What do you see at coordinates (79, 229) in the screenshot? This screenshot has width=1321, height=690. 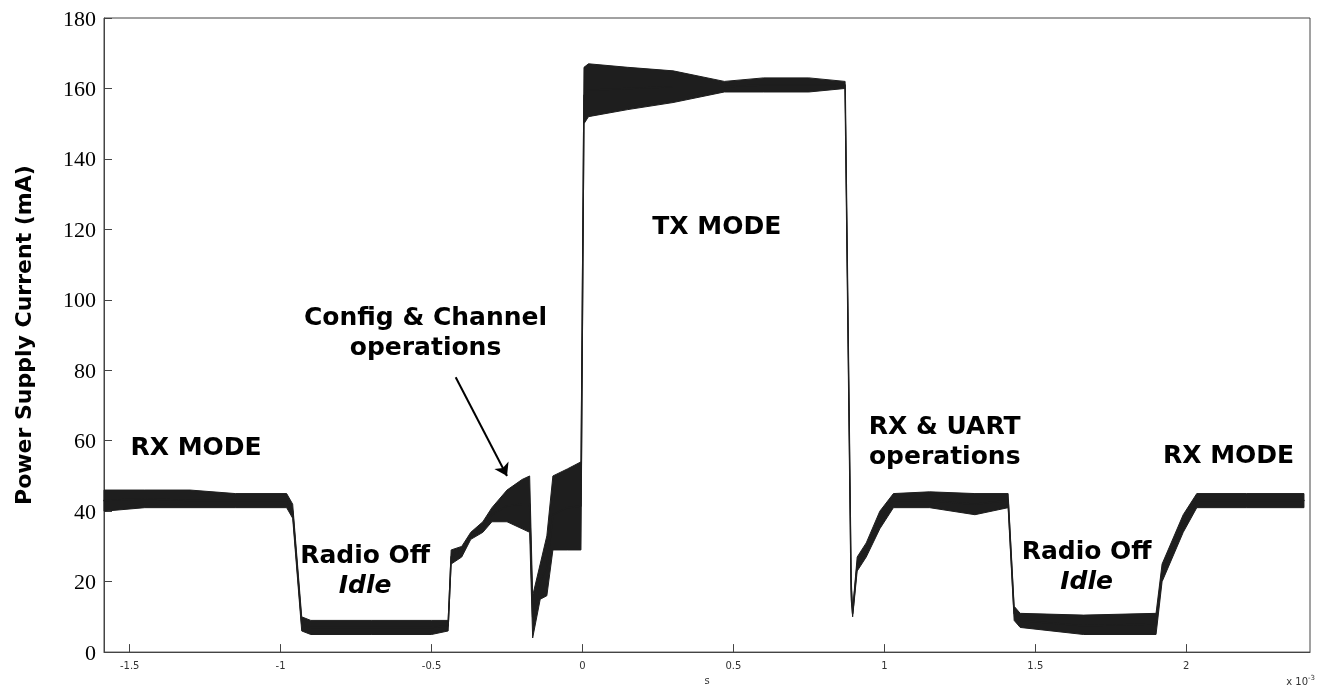 I see `y-tick-label: 120` at bounding box center [79, 229].